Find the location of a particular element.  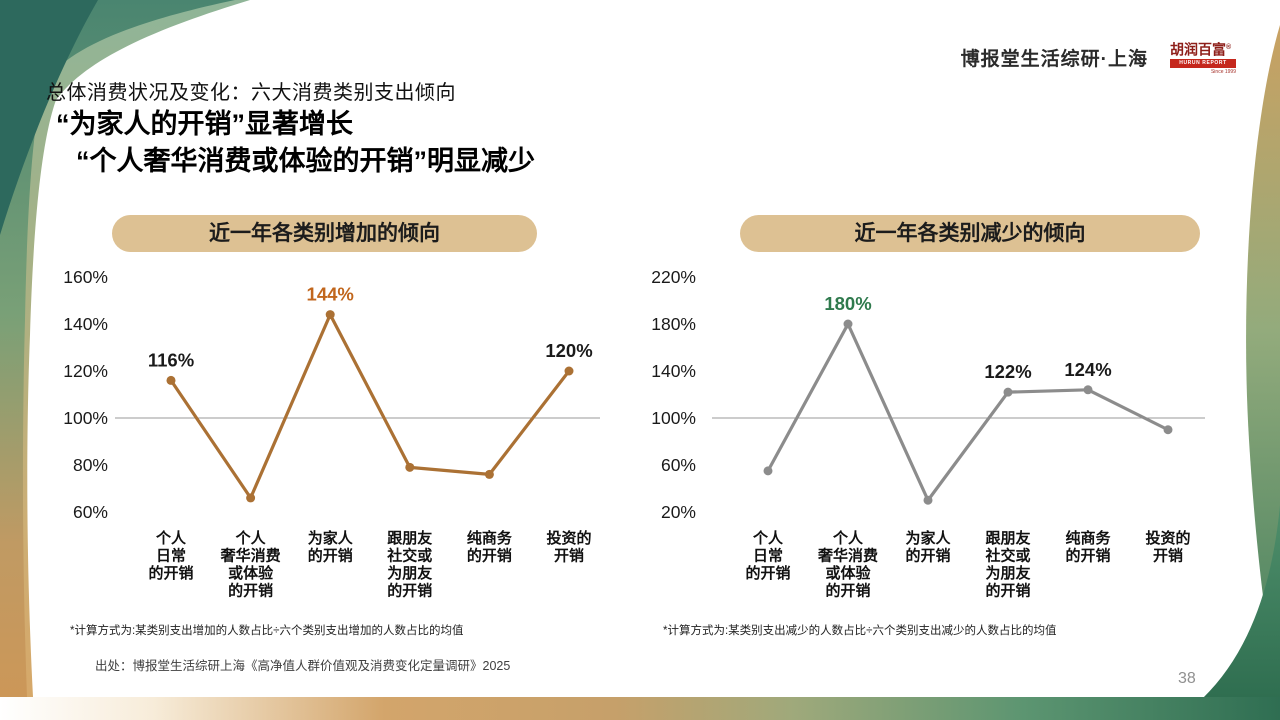

svg-text: 220% is located at coordinates (673, 277).